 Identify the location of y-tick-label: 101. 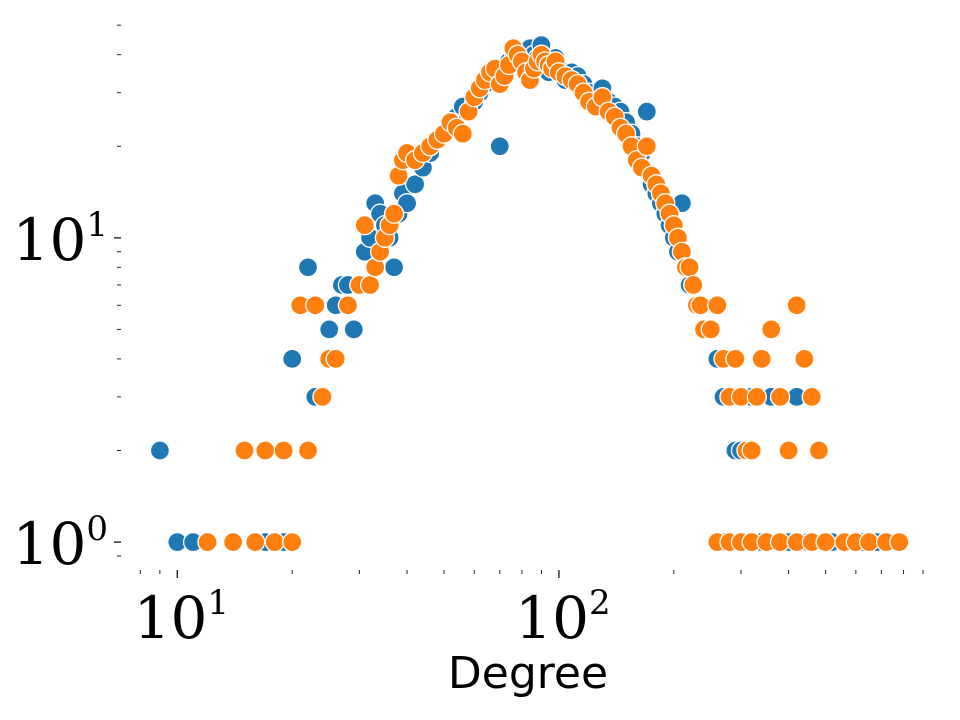
(60, 239).